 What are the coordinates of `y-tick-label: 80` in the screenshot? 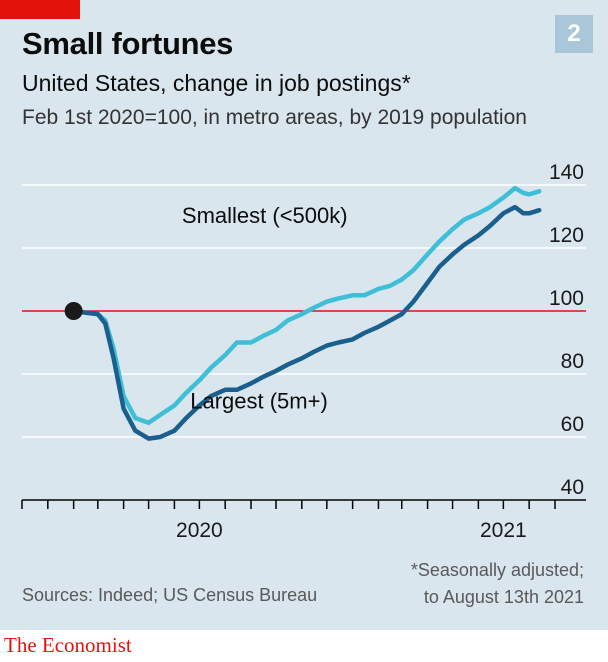 It's located at (572, 361).